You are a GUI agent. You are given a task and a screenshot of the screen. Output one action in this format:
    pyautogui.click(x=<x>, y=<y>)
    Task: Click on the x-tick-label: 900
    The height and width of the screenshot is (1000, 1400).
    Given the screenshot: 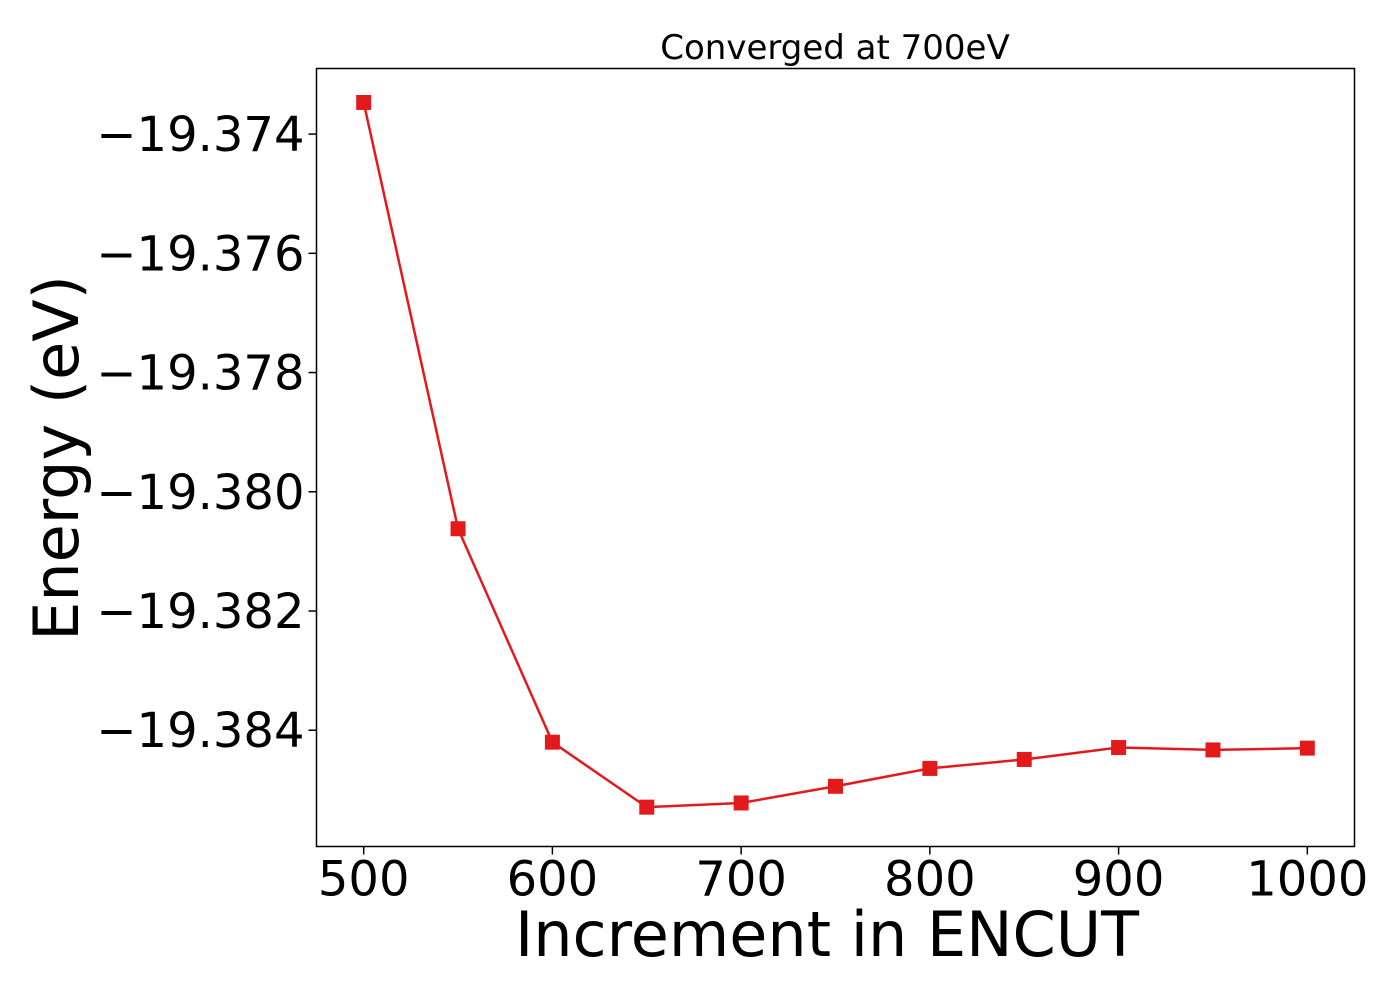 What is the action you would take?
    pyautogui.click(x=1119, y=880)
    